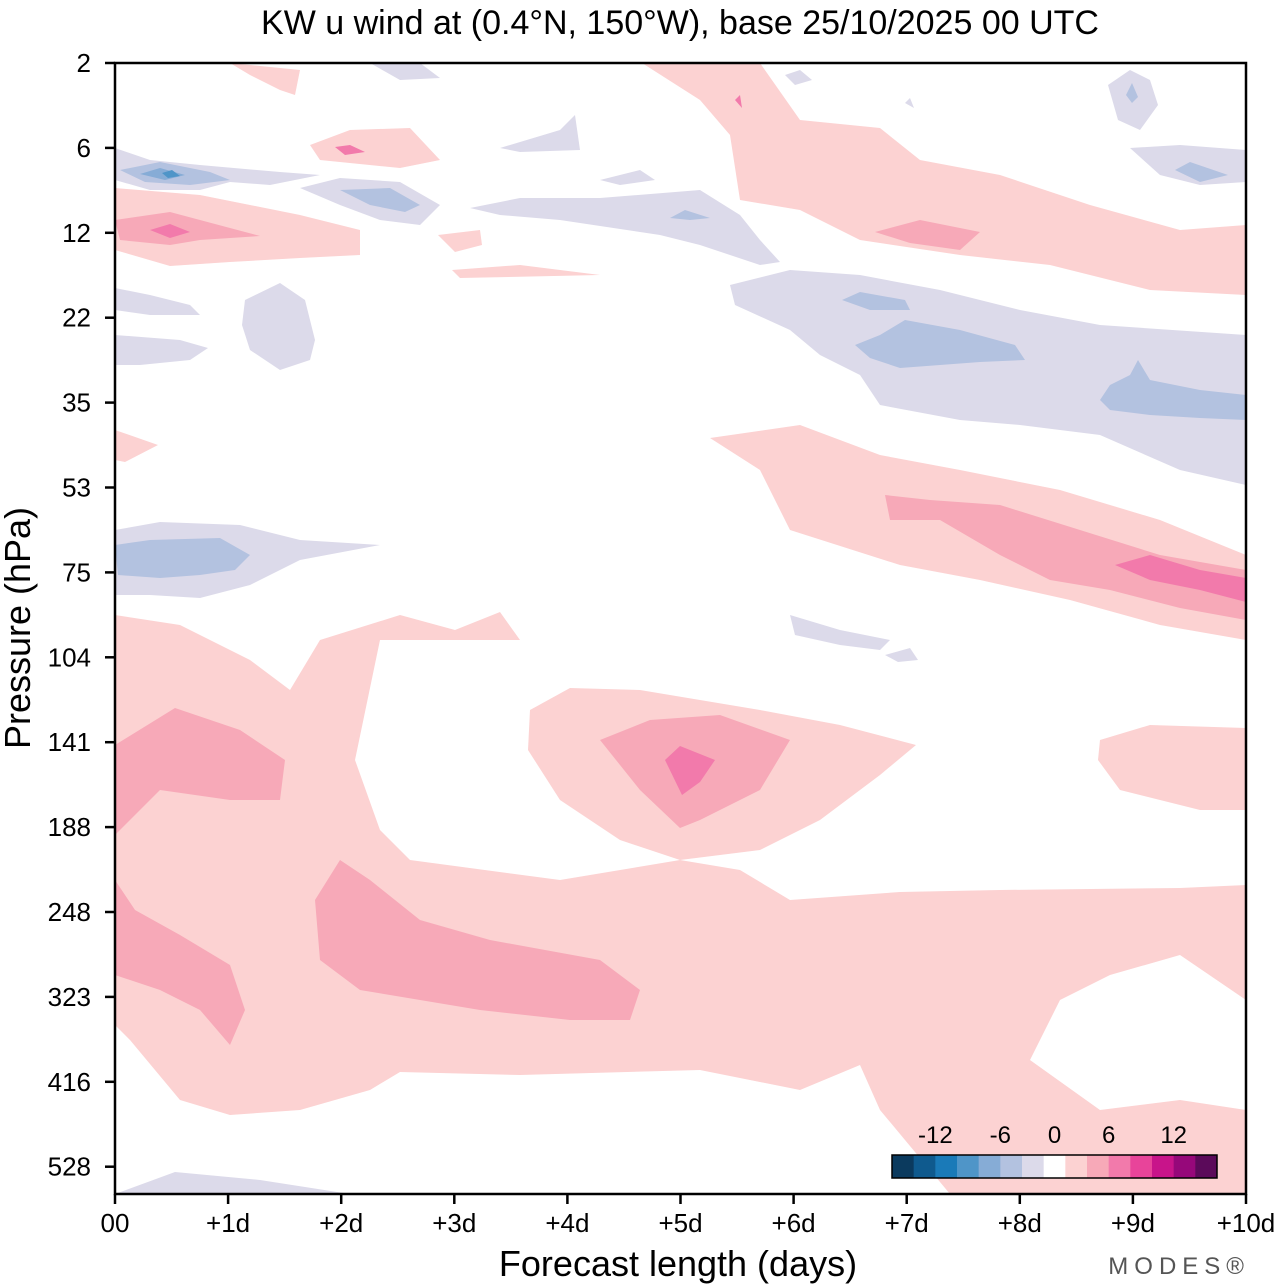  What do you see at coordinates (1173, 390) in the screenshot?
I see `contour-midblue-35hPa` at bounding box center [1173, 390].